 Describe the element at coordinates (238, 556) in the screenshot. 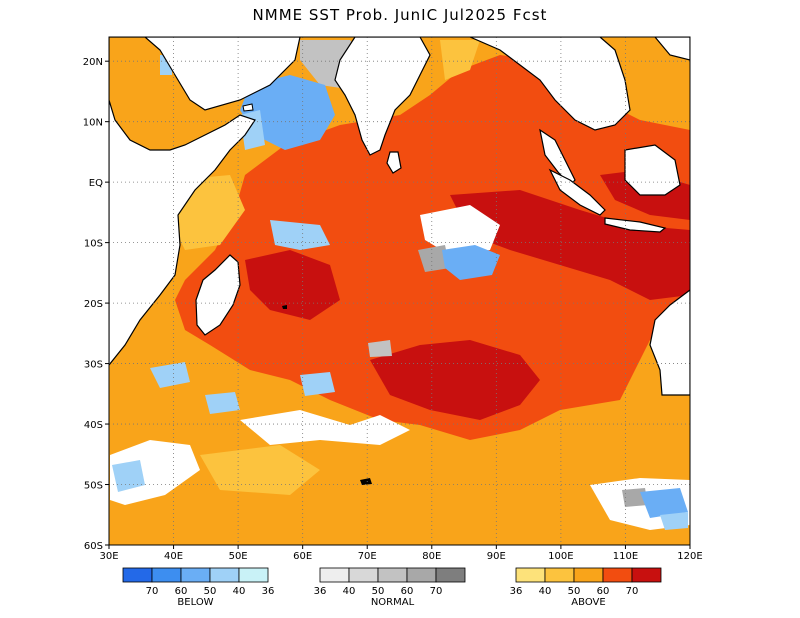

I see `lon-tick-label: 50E` at that location.